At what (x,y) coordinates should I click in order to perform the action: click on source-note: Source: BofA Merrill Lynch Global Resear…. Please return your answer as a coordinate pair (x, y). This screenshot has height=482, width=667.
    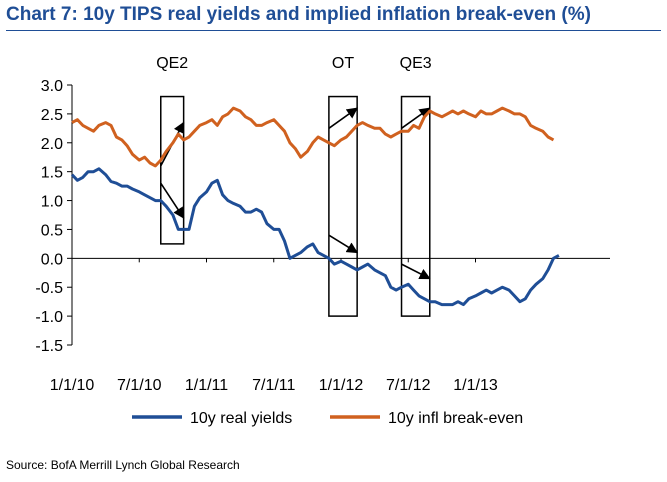
    Looking at the image, I should click on (123, 465).